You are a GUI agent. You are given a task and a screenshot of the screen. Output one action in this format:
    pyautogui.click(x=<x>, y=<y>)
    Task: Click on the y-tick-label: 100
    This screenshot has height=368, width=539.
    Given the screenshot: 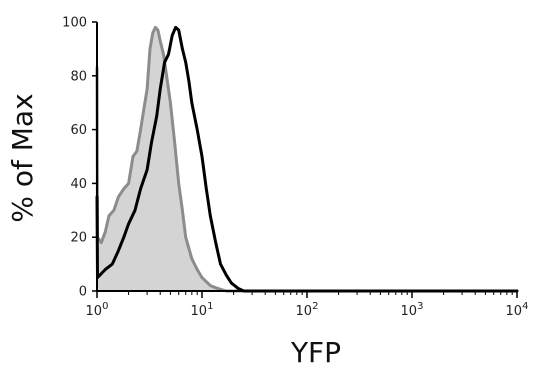 What is the action you would take?
    pyautogui.click(x=74, y=23)
    